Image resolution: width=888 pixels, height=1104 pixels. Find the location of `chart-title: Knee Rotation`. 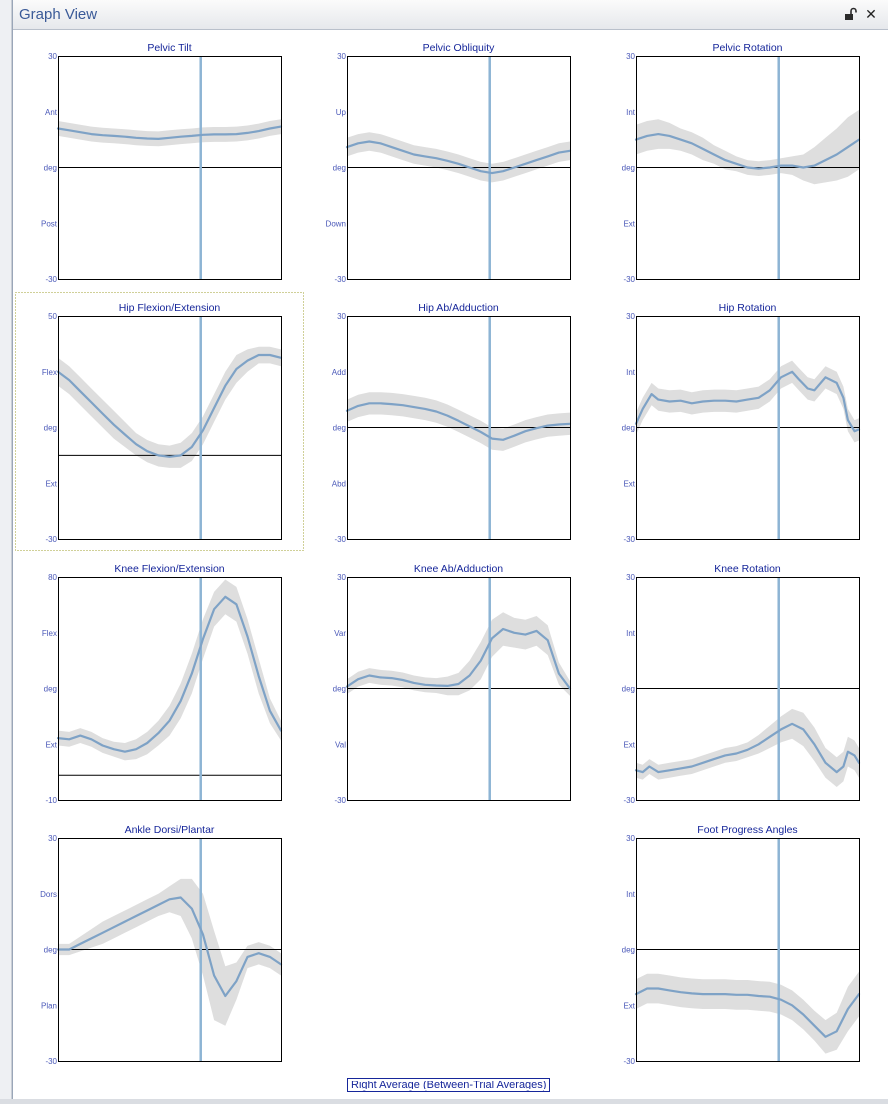

chart-title: Knee Rotation is located at coordinates (747, 569).